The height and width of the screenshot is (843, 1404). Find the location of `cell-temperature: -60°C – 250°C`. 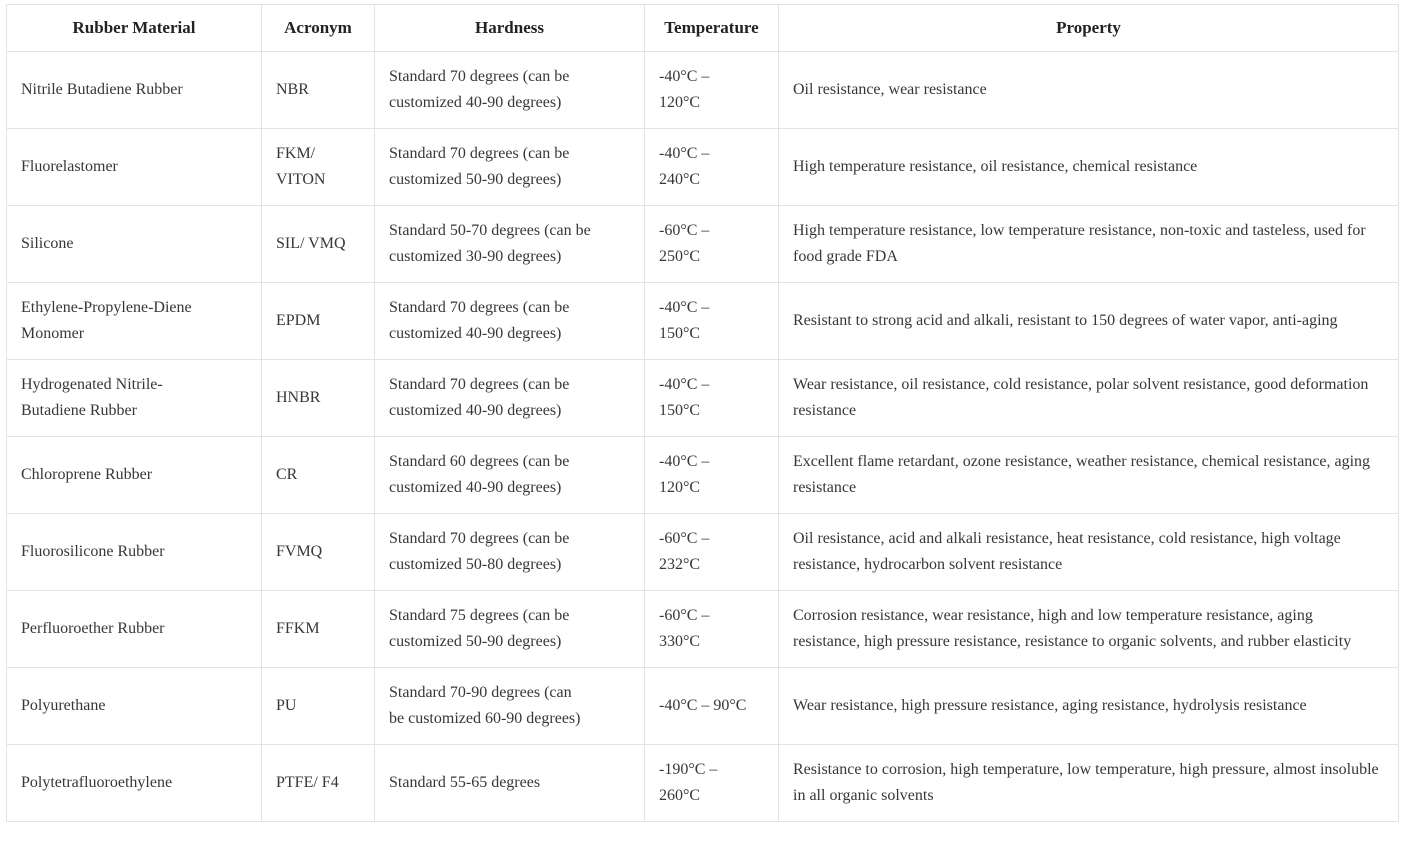

cell-temperature: -60°C – 250°C is located at coordinates (711, 244).